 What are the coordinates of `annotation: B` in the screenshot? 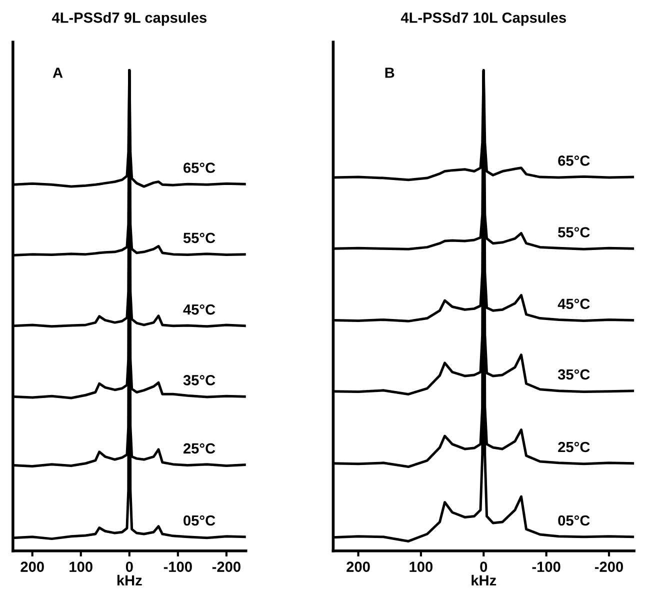 It's located at (389, 73).